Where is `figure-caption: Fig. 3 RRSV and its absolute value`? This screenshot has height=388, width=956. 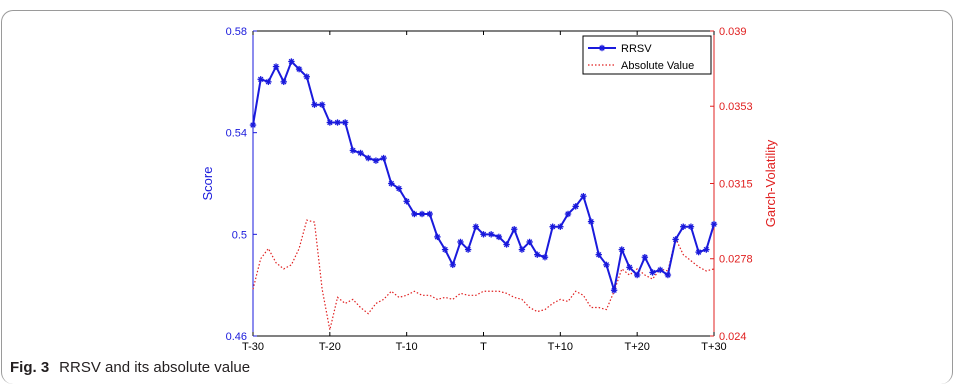 figure-caption: Fig. 3 RRSV and its absolute value is located at coordinates (130, 367).